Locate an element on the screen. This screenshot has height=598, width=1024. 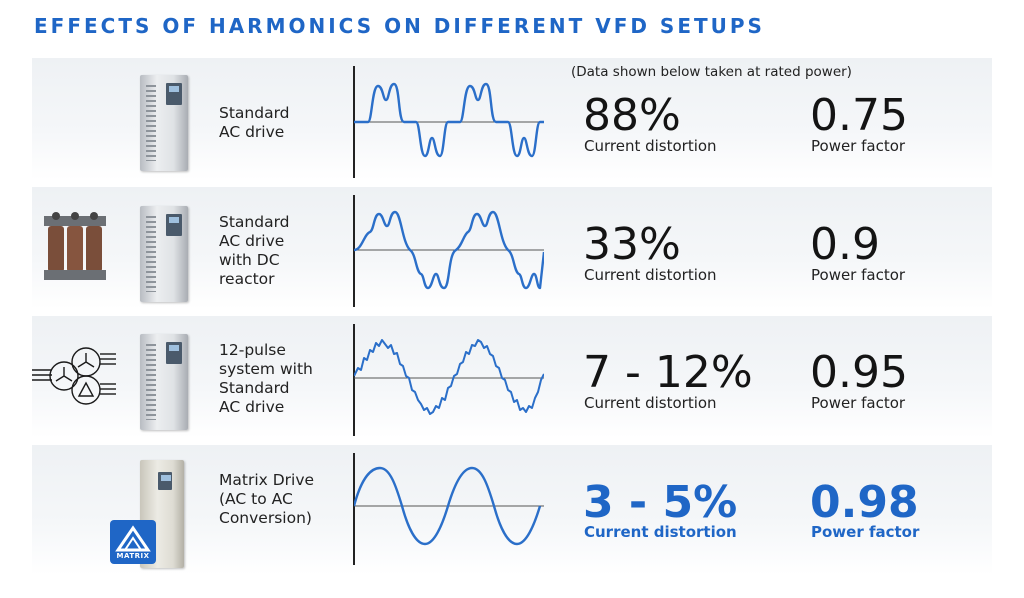
row-label: Matrix Drive (AC to AC Conversion) is located at coordinates (267, 499).